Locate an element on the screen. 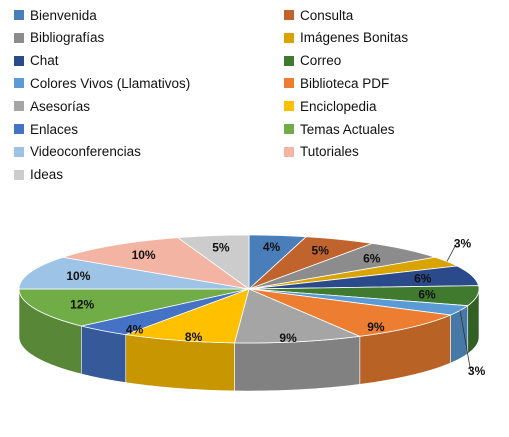 The width and height of the screenshot is (509, 437). legend-label: Ideas is located at coordinates (47, 175).